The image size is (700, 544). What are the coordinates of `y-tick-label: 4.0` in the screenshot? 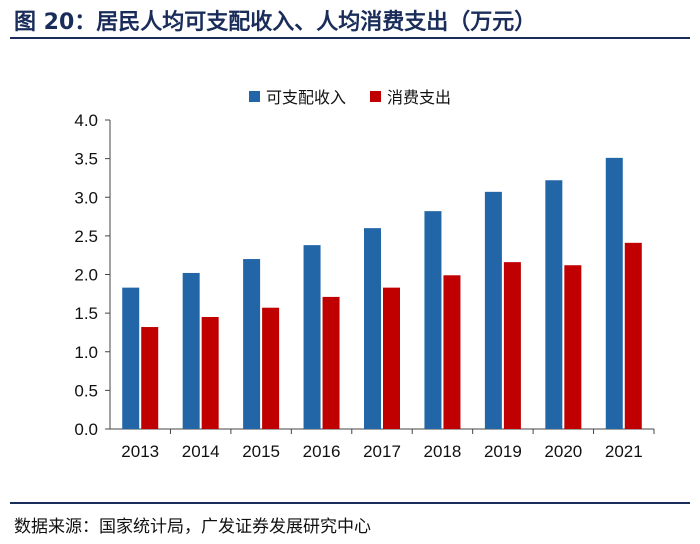 It's located at (86, 120).